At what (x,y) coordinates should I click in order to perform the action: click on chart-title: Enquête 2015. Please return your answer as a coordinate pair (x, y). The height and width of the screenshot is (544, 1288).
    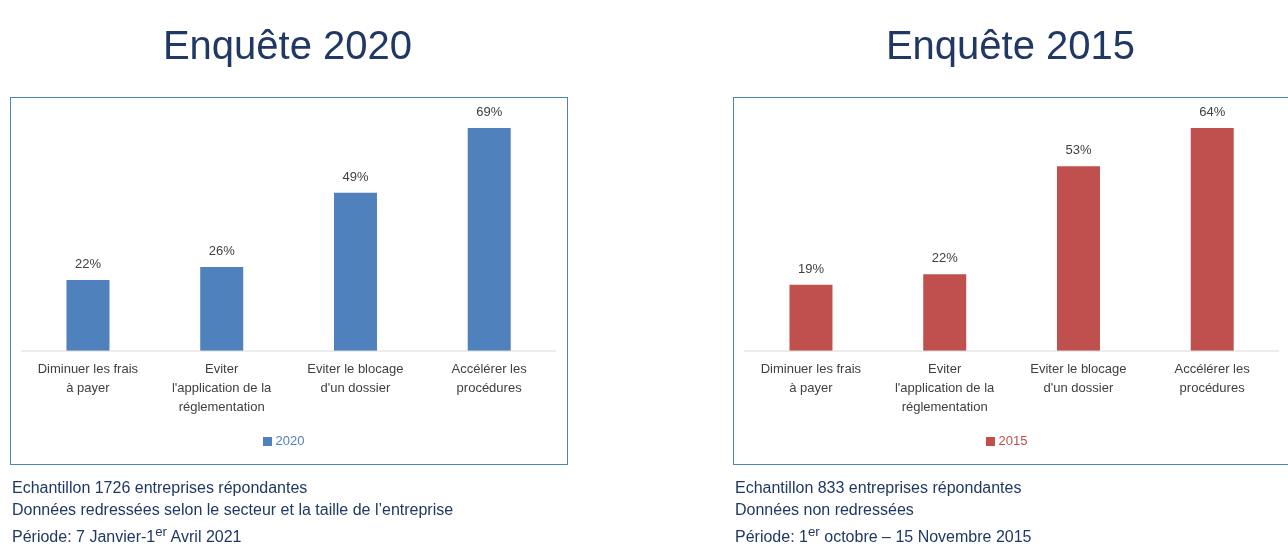
    Looking at the image, I should click on (1010, 45).